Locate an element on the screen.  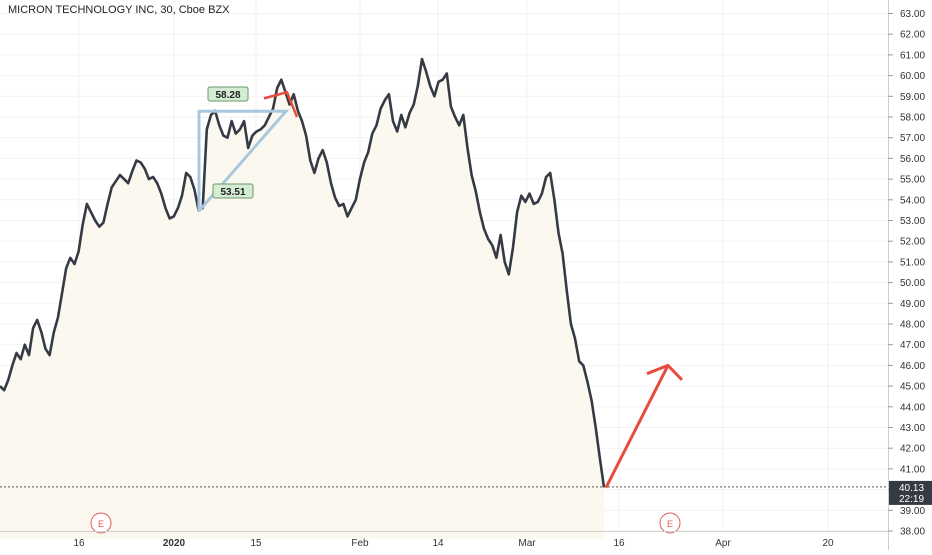
y-tick-label: 57.00 is located at coordinates (912, 138).